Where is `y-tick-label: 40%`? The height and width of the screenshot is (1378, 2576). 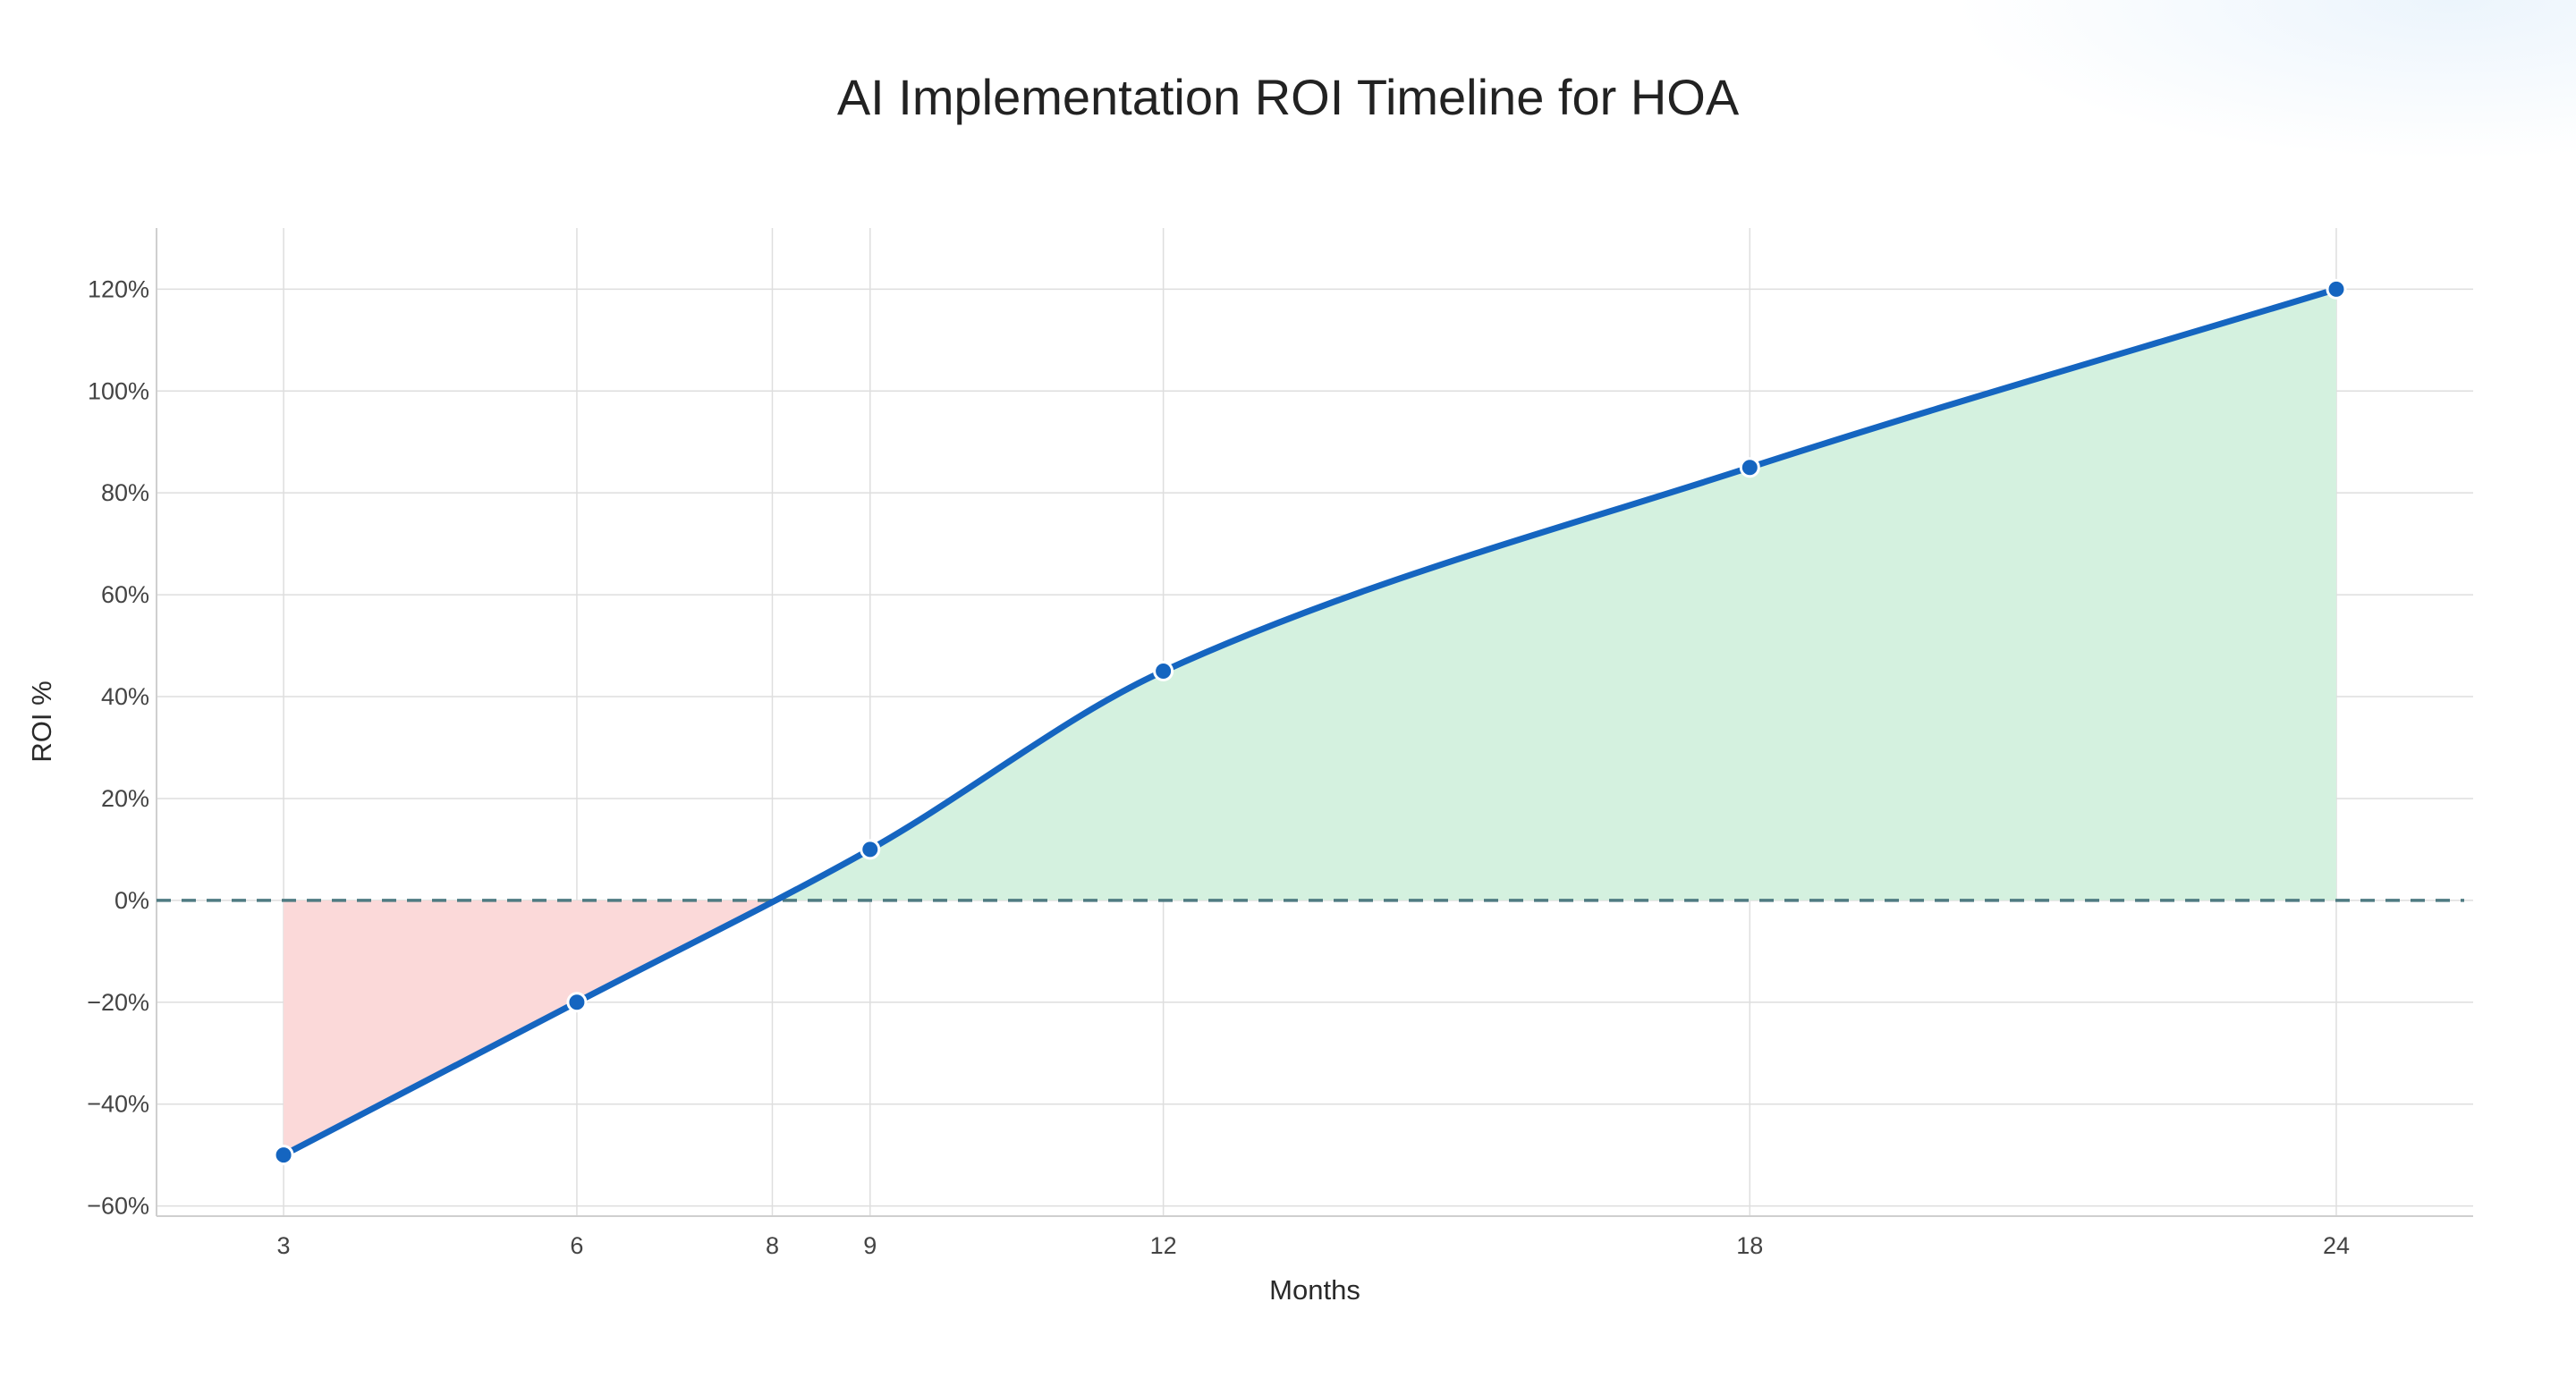 y-tick-label: 40% is located at coordinates (125, 696).